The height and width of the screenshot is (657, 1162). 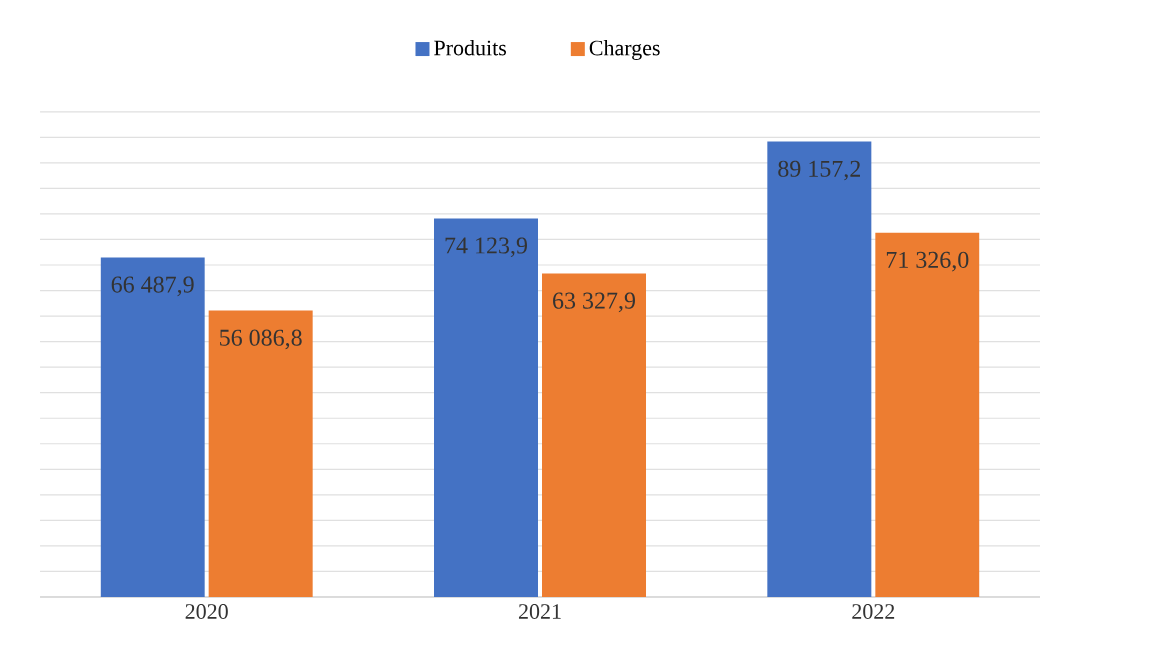 What do you see at coordinates (486, 247) in the screenshot?
I see `data-label: 74 123,9` at bounding box center [486, 247].